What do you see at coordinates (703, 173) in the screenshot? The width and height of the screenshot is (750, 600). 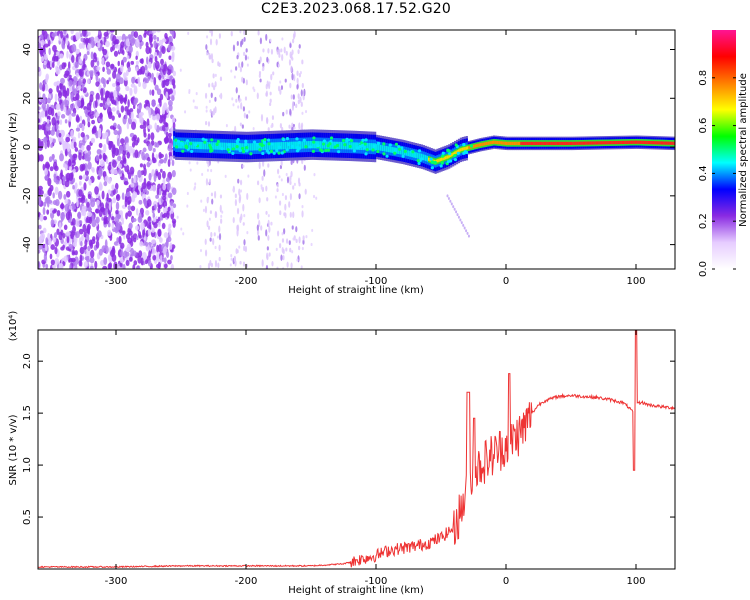 I see `colorbar-tick-label: 0.4` at bounding box center [703, 173].